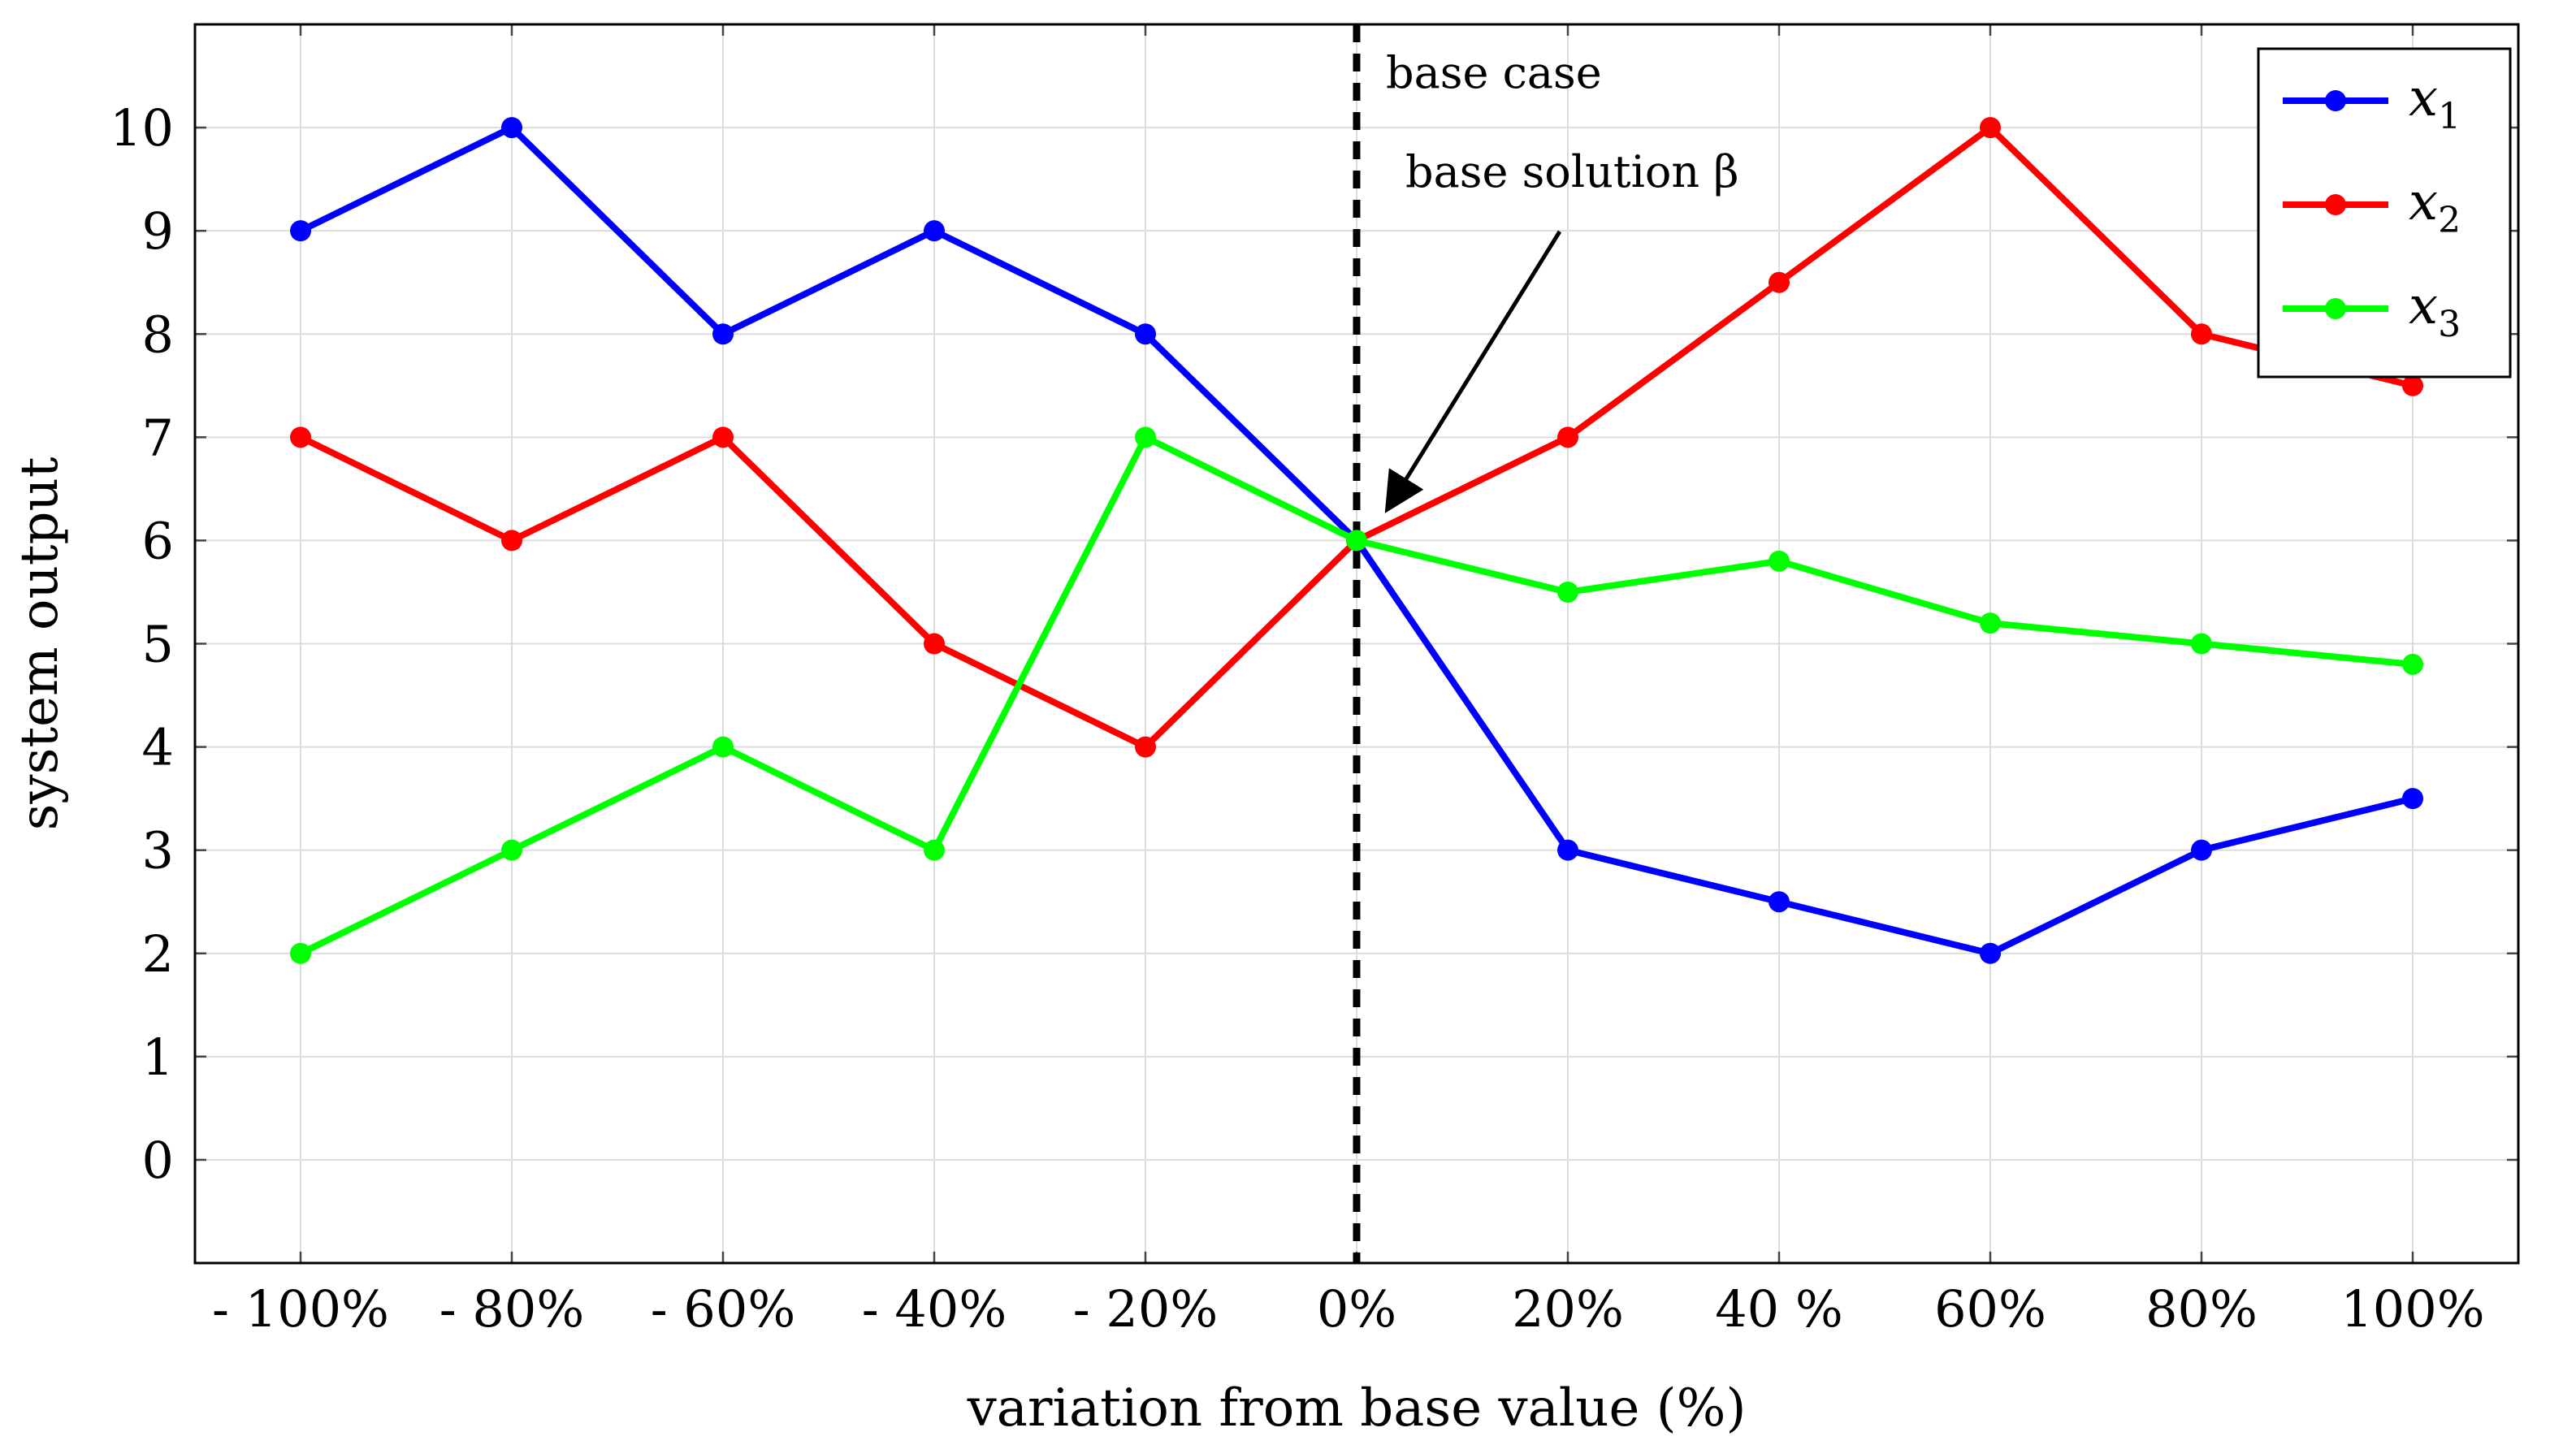  What do you see at coordinates (2449, 116) in the screenshot?
I see `legend-subscript: 1` at bounding box center [2449, 116].